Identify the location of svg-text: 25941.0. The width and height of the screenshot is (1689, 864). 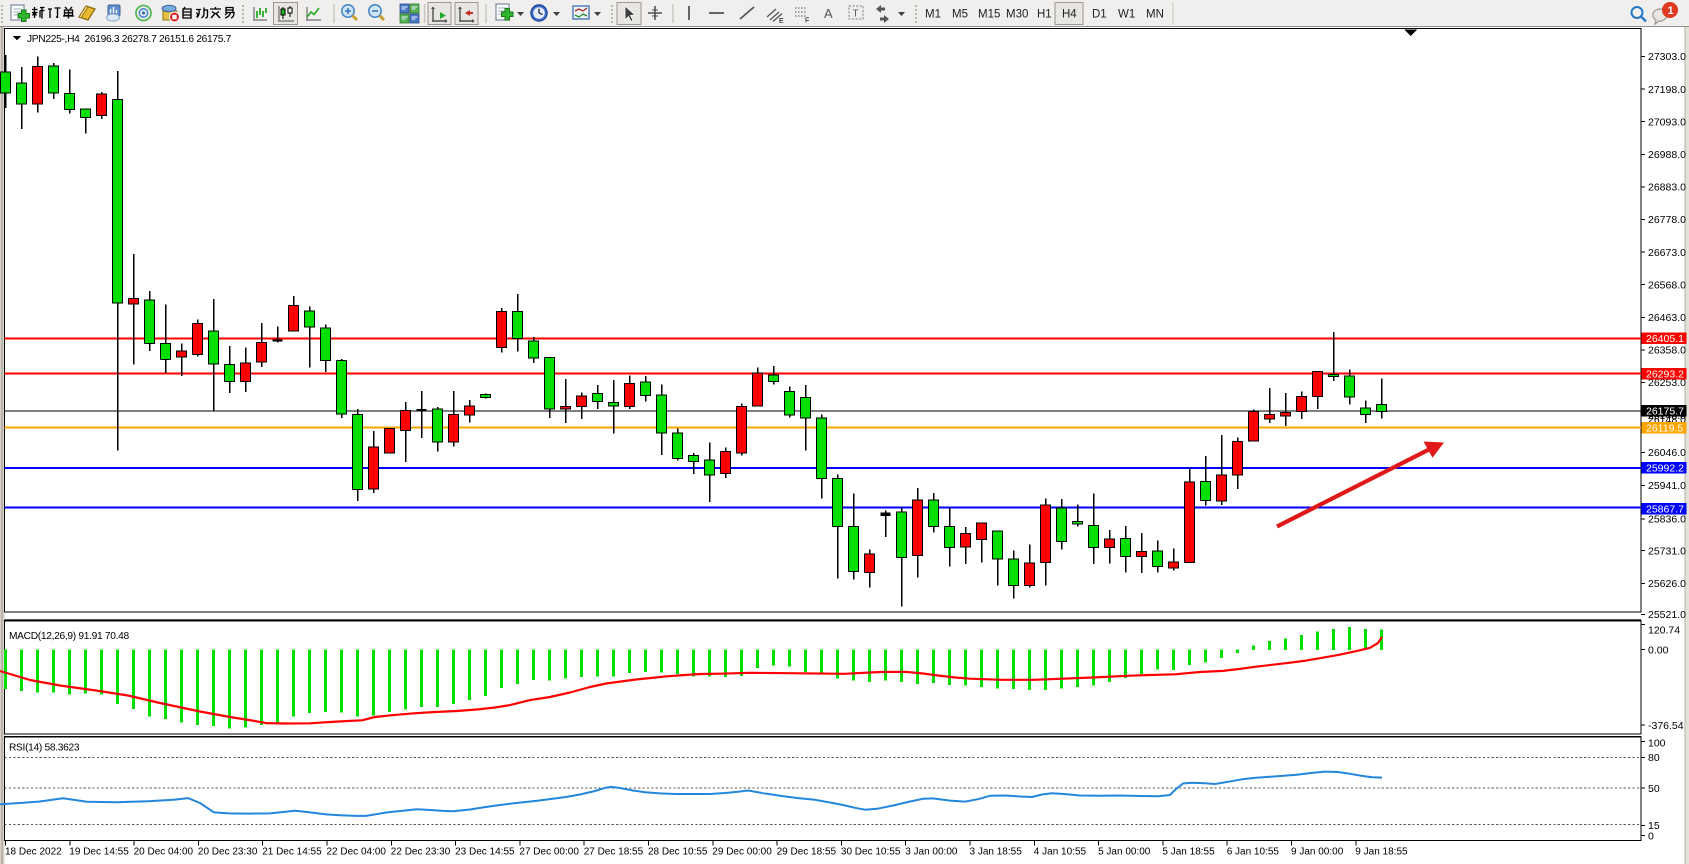
(1667, 486).